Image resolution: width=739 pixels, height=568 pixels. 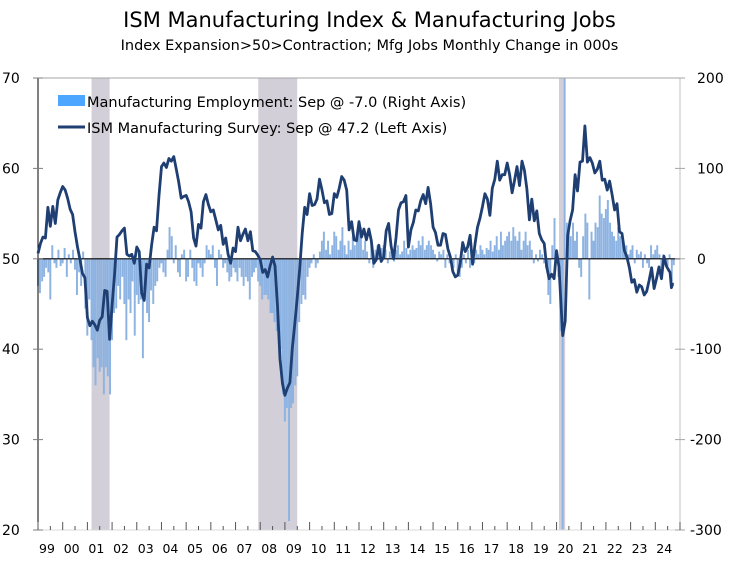 I want to click on x-tick-label: 18, so click(x=516, y=548).